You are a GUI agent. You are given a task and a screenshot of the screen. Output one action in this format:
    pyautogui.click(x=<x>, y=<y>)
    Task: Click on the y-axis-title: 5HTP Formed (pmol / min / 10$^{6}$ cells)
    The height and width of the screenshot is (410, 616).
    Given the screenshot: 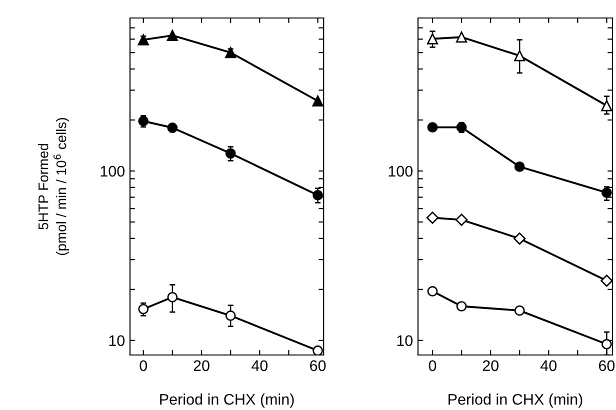 What is the action you would take?
    pyautogui.click(x=53, y=187)
    